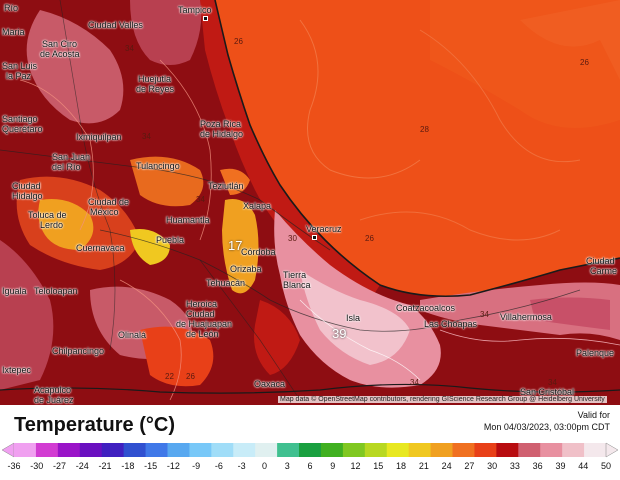 Image resolution: width=620 pixels, height=480 pixels. Describe the element at coordinates (339, 333) in the screenshot. I see `temperature-value: 39` at that location.